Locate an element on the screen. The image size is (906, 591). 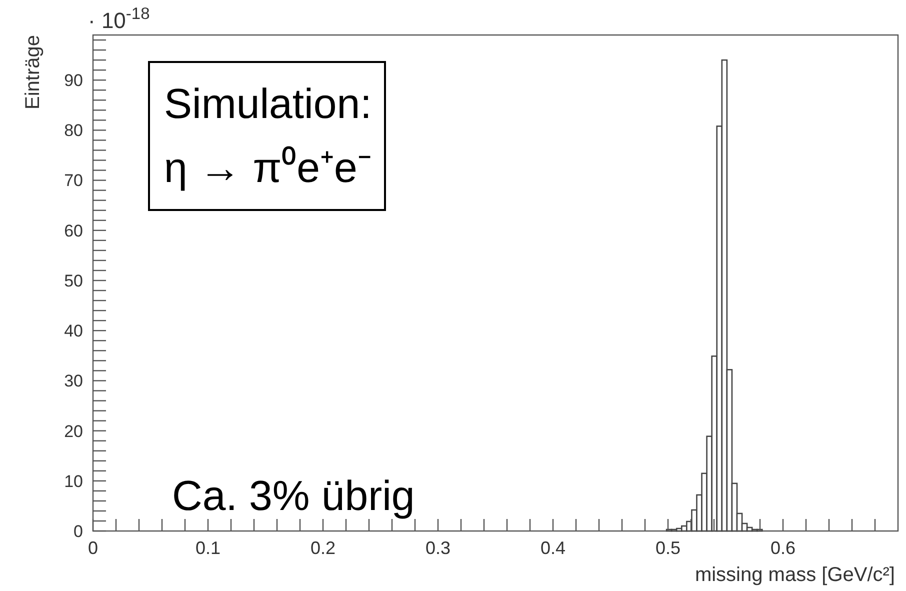
y-tick-label: 0 is located at coordinates (78, 531).